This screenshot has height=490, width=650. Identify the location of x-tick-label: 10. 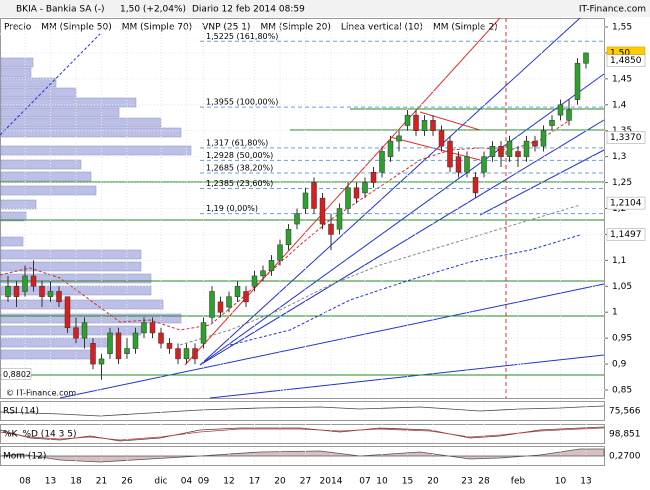
(382, 482).